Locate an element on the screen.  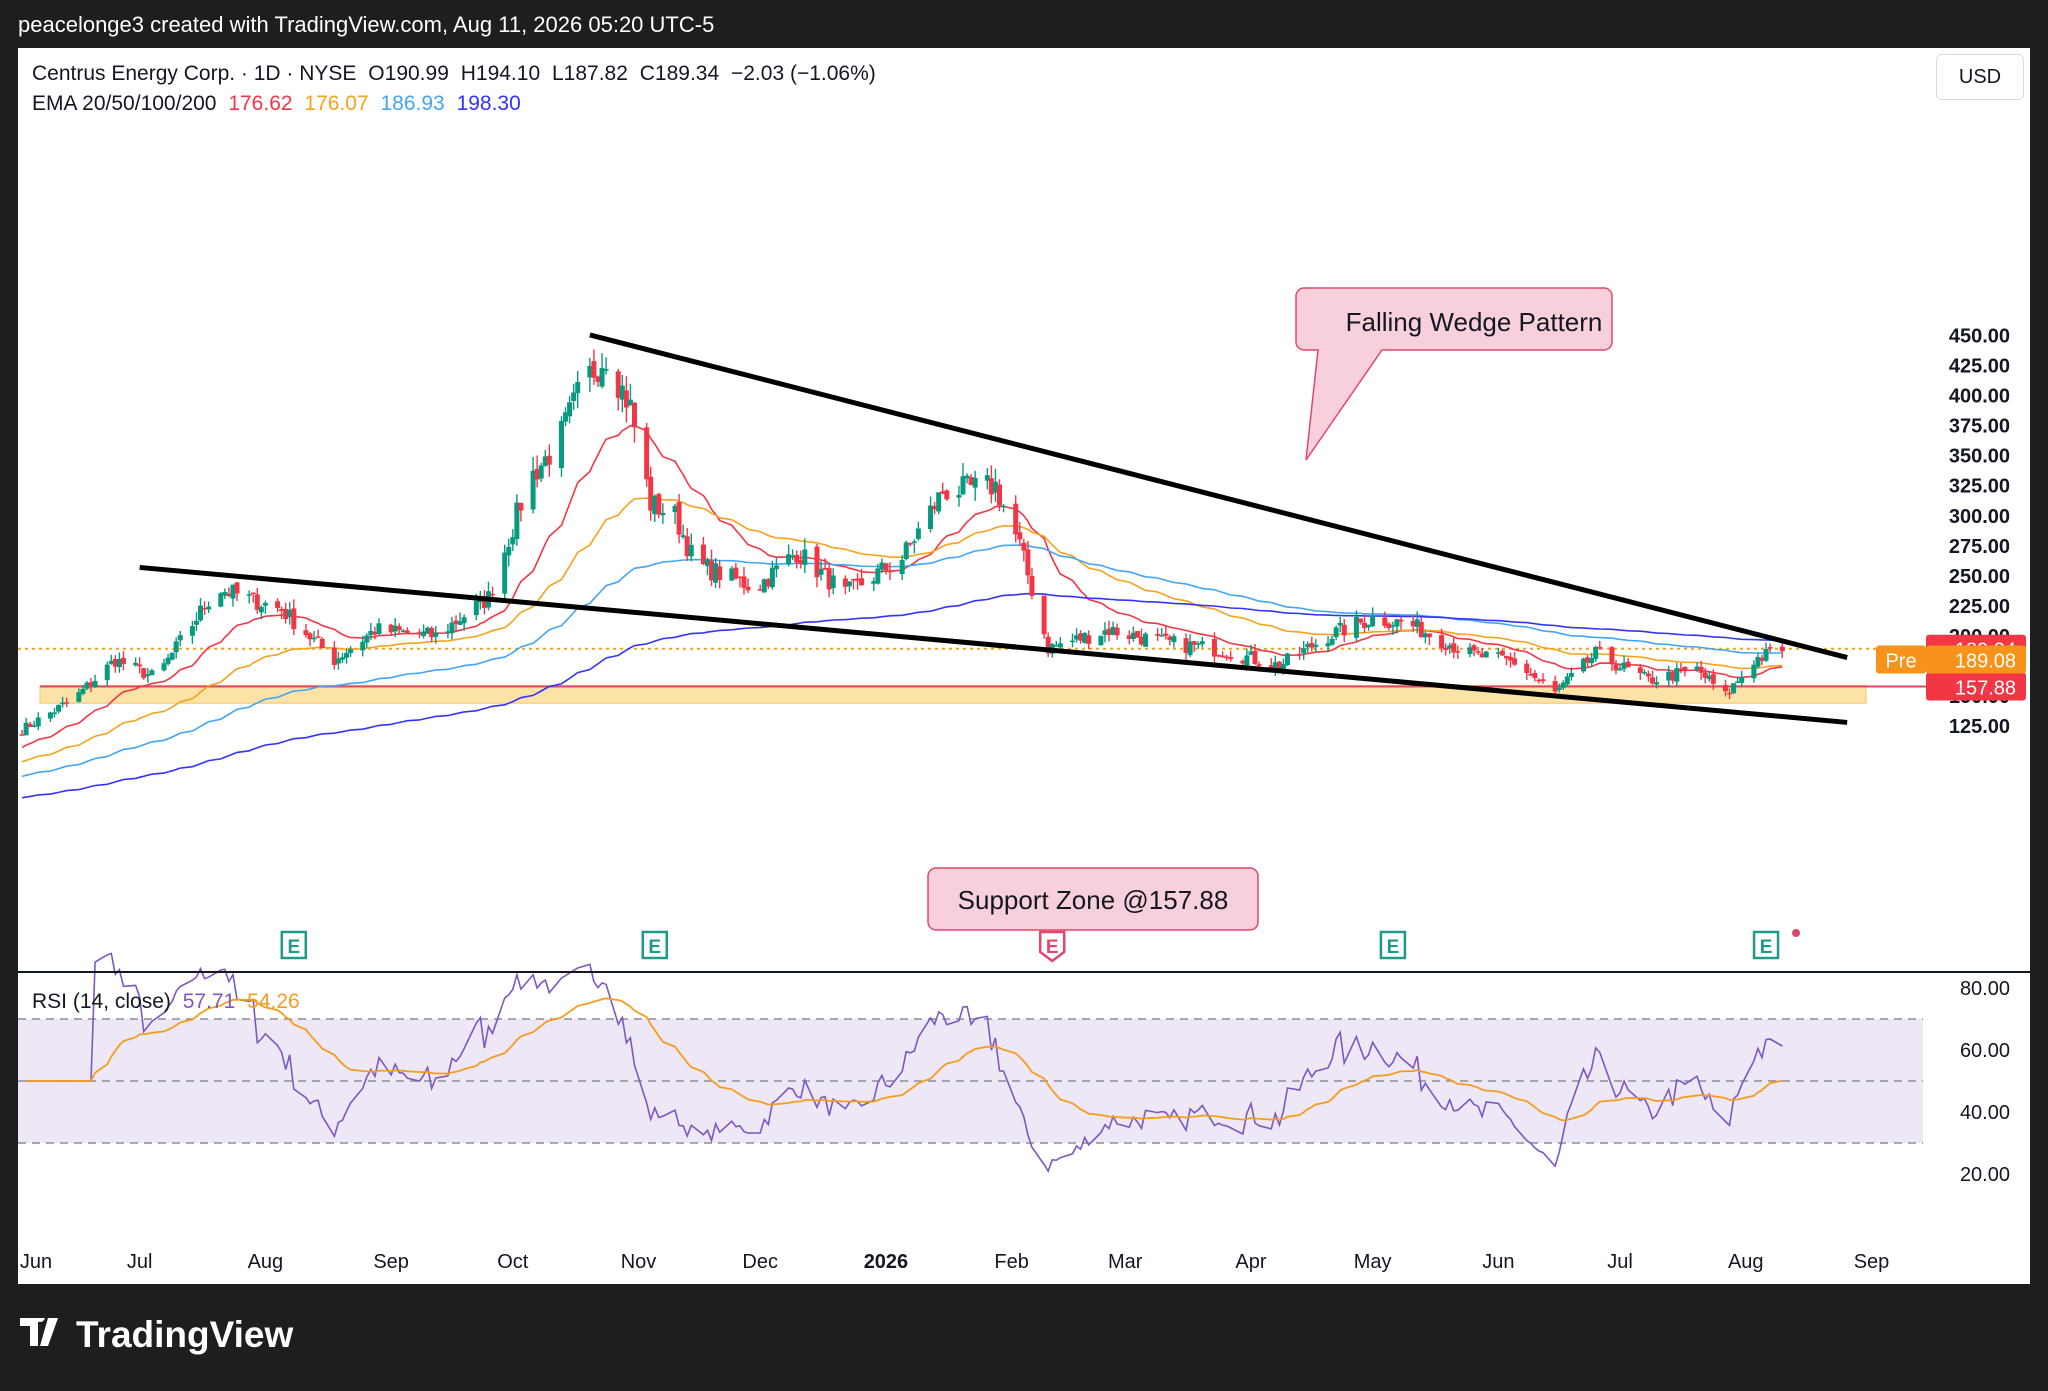
time-tick-label: Feb is located at coordinates (1011, 1262).